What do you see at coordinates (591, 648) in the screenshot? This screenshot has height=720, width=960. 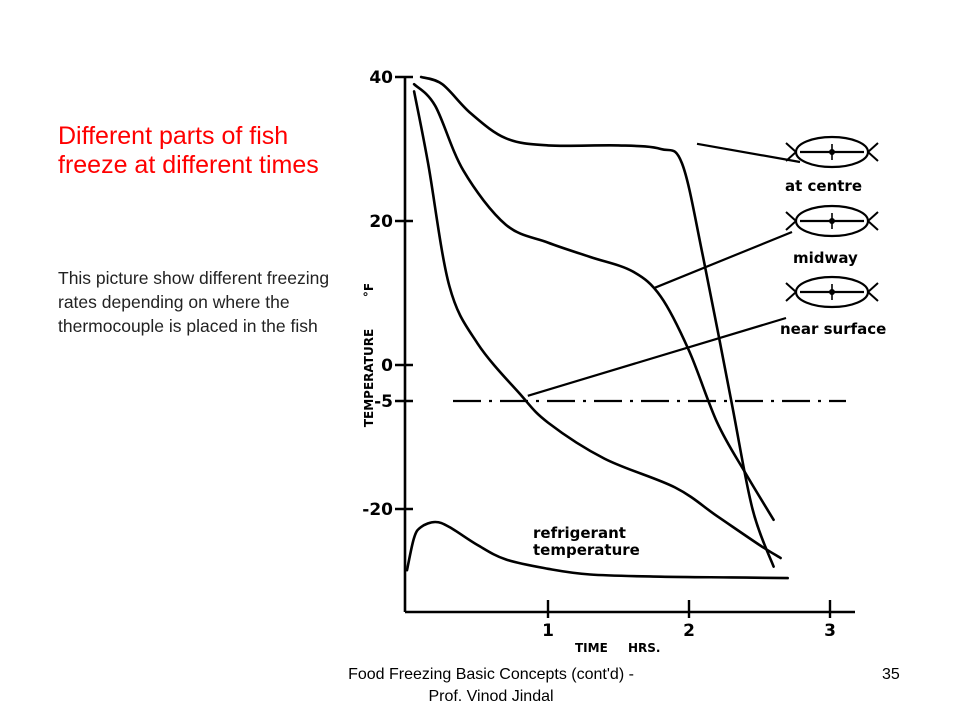 I see `x-axis-label: TIME` at bounding box center [591, 648].